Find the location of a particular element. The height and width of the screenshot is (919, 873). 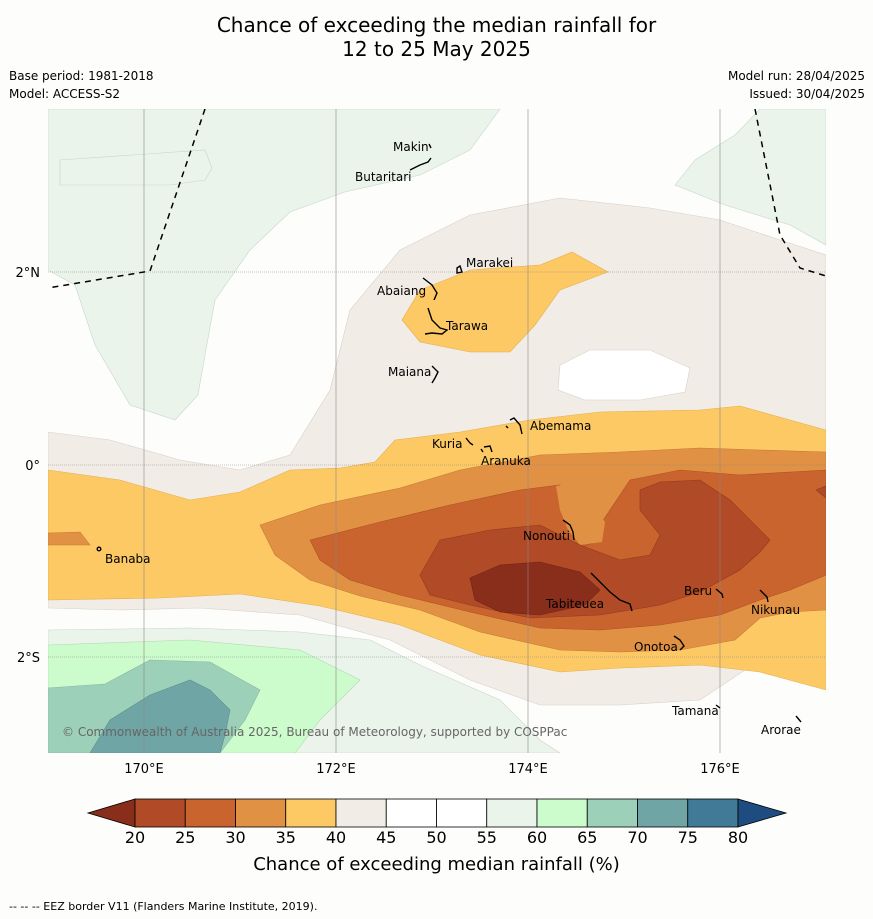

place-label-butaritari: Butaritari is located at coordinates (383, 177).